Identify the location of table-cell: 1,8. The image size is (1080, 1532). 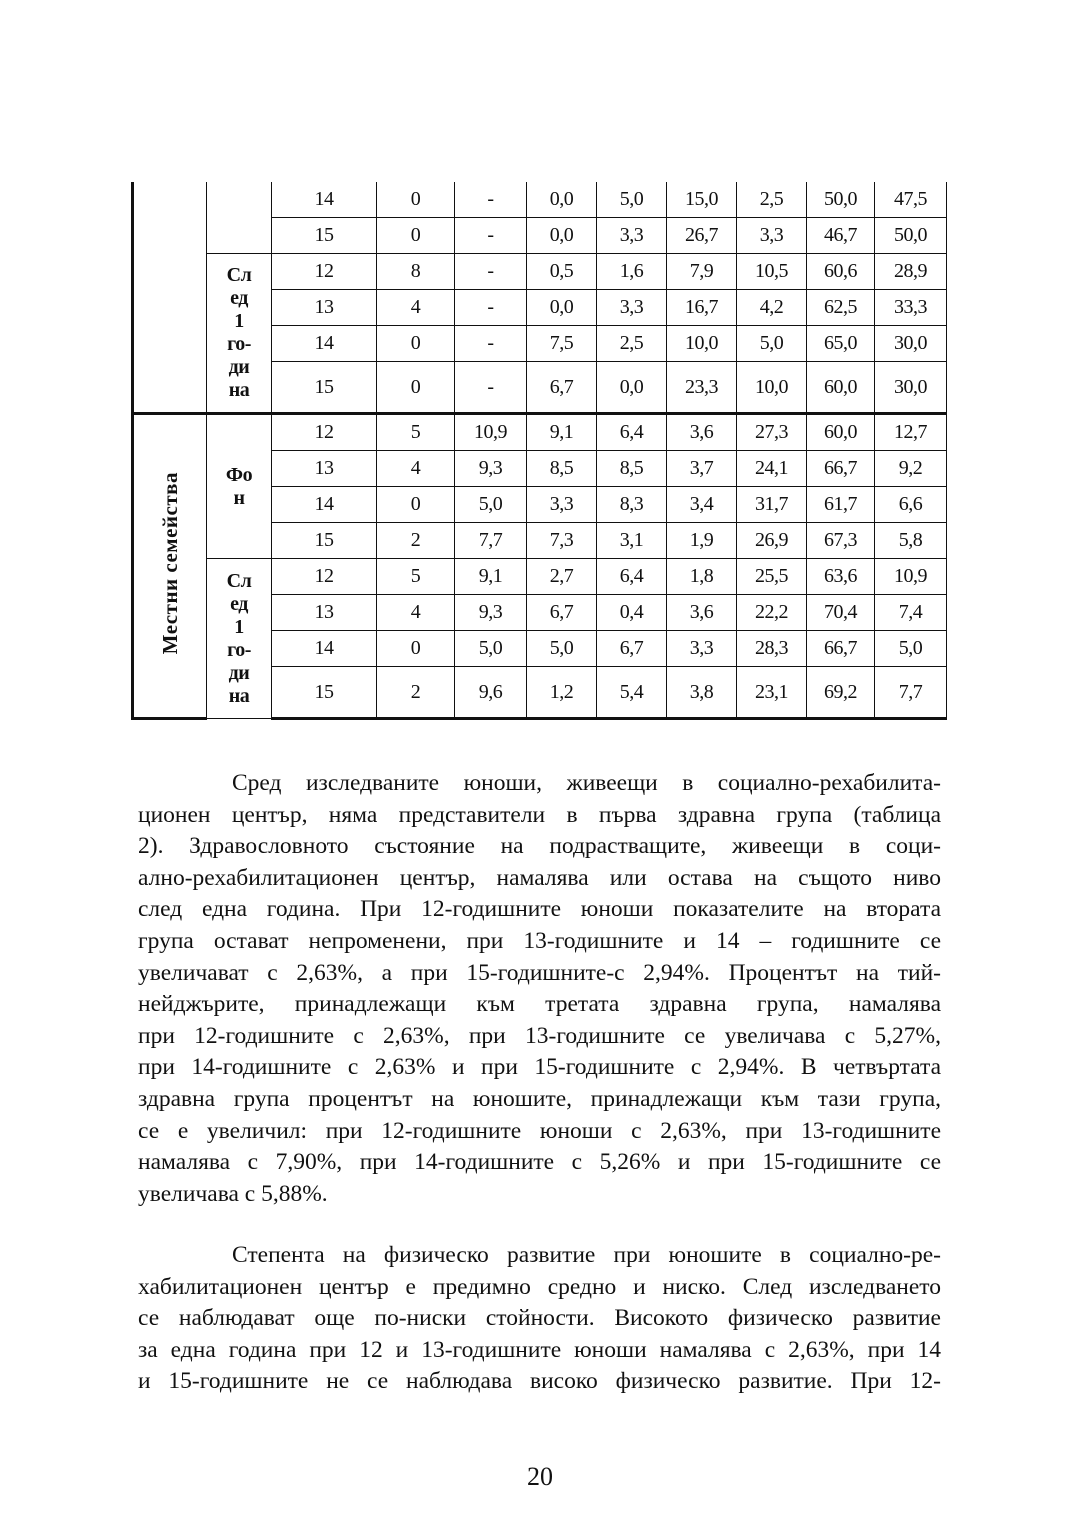
(701, 576).